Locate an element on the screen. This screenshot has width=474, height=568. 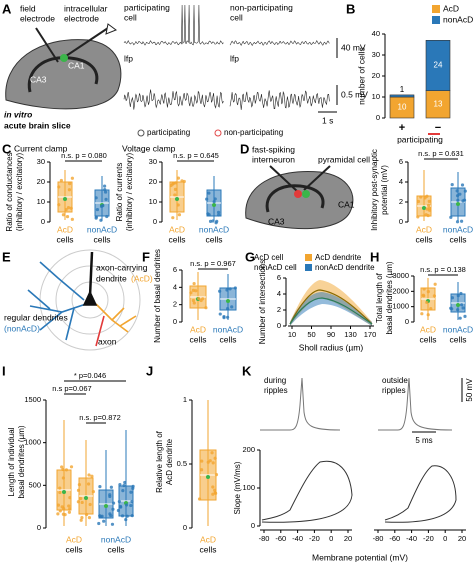
legend-marker is located at coordinates (141, 133).